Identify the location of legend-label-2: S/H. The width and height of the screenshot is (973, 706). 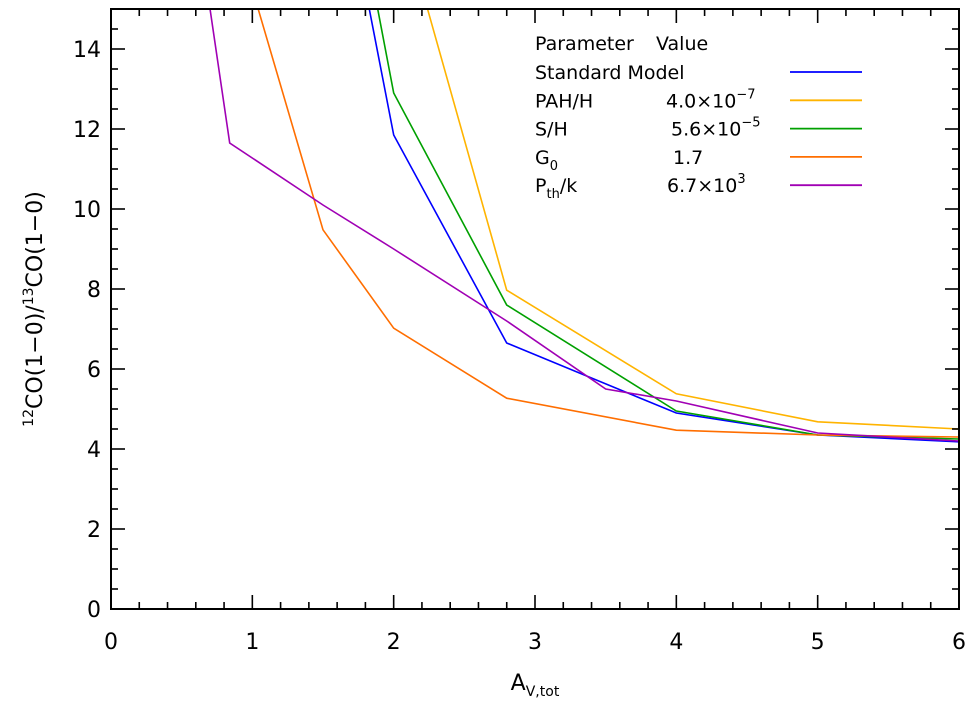
(551, 130).